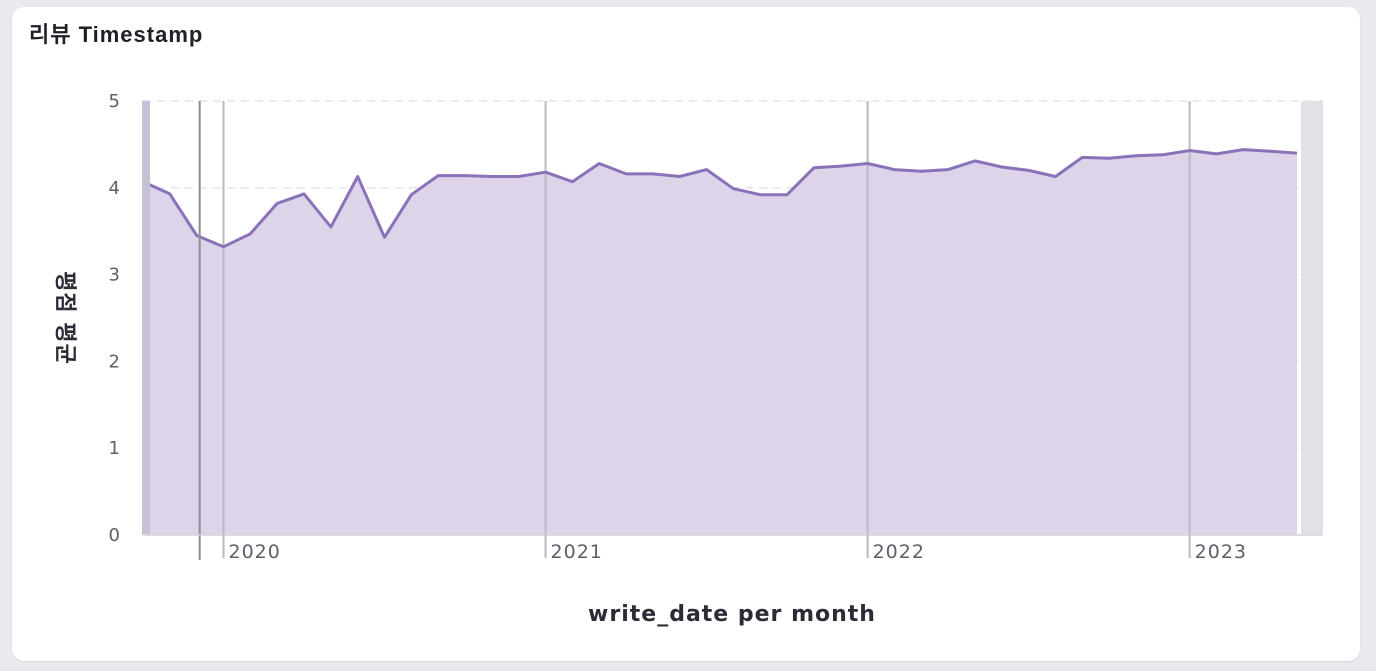  What do you see at coordinates (1221, 552) in the screenshot?
I see `x-tick-label: 2023` at bounding box center [1221, 552].